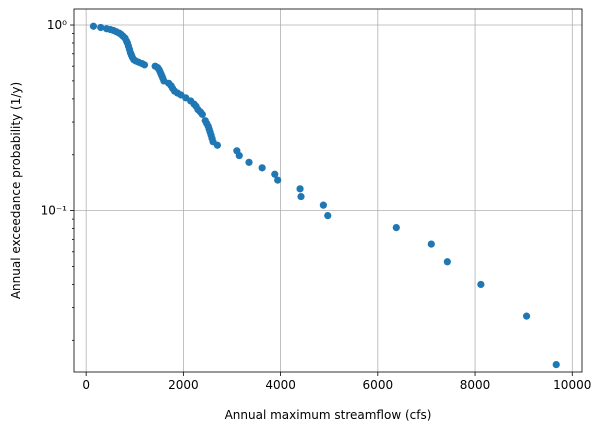 The image size is (593, 432). What do you see at coordinates (54, 211) in the screenshot?
I see `y-tick-label: 10⁻¹` at bounding box center [54, 211].